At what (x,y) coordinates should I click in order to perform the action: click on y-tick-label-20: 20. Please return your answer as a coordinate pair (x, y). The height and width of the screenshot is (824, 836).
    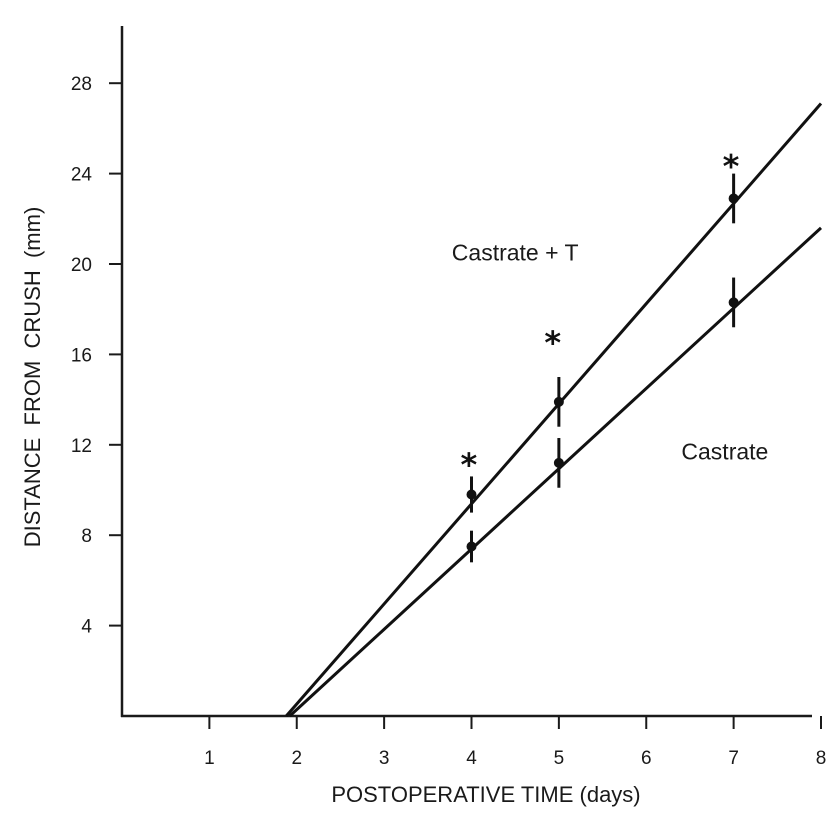
    Looking at the image, I should click on (81, 265).